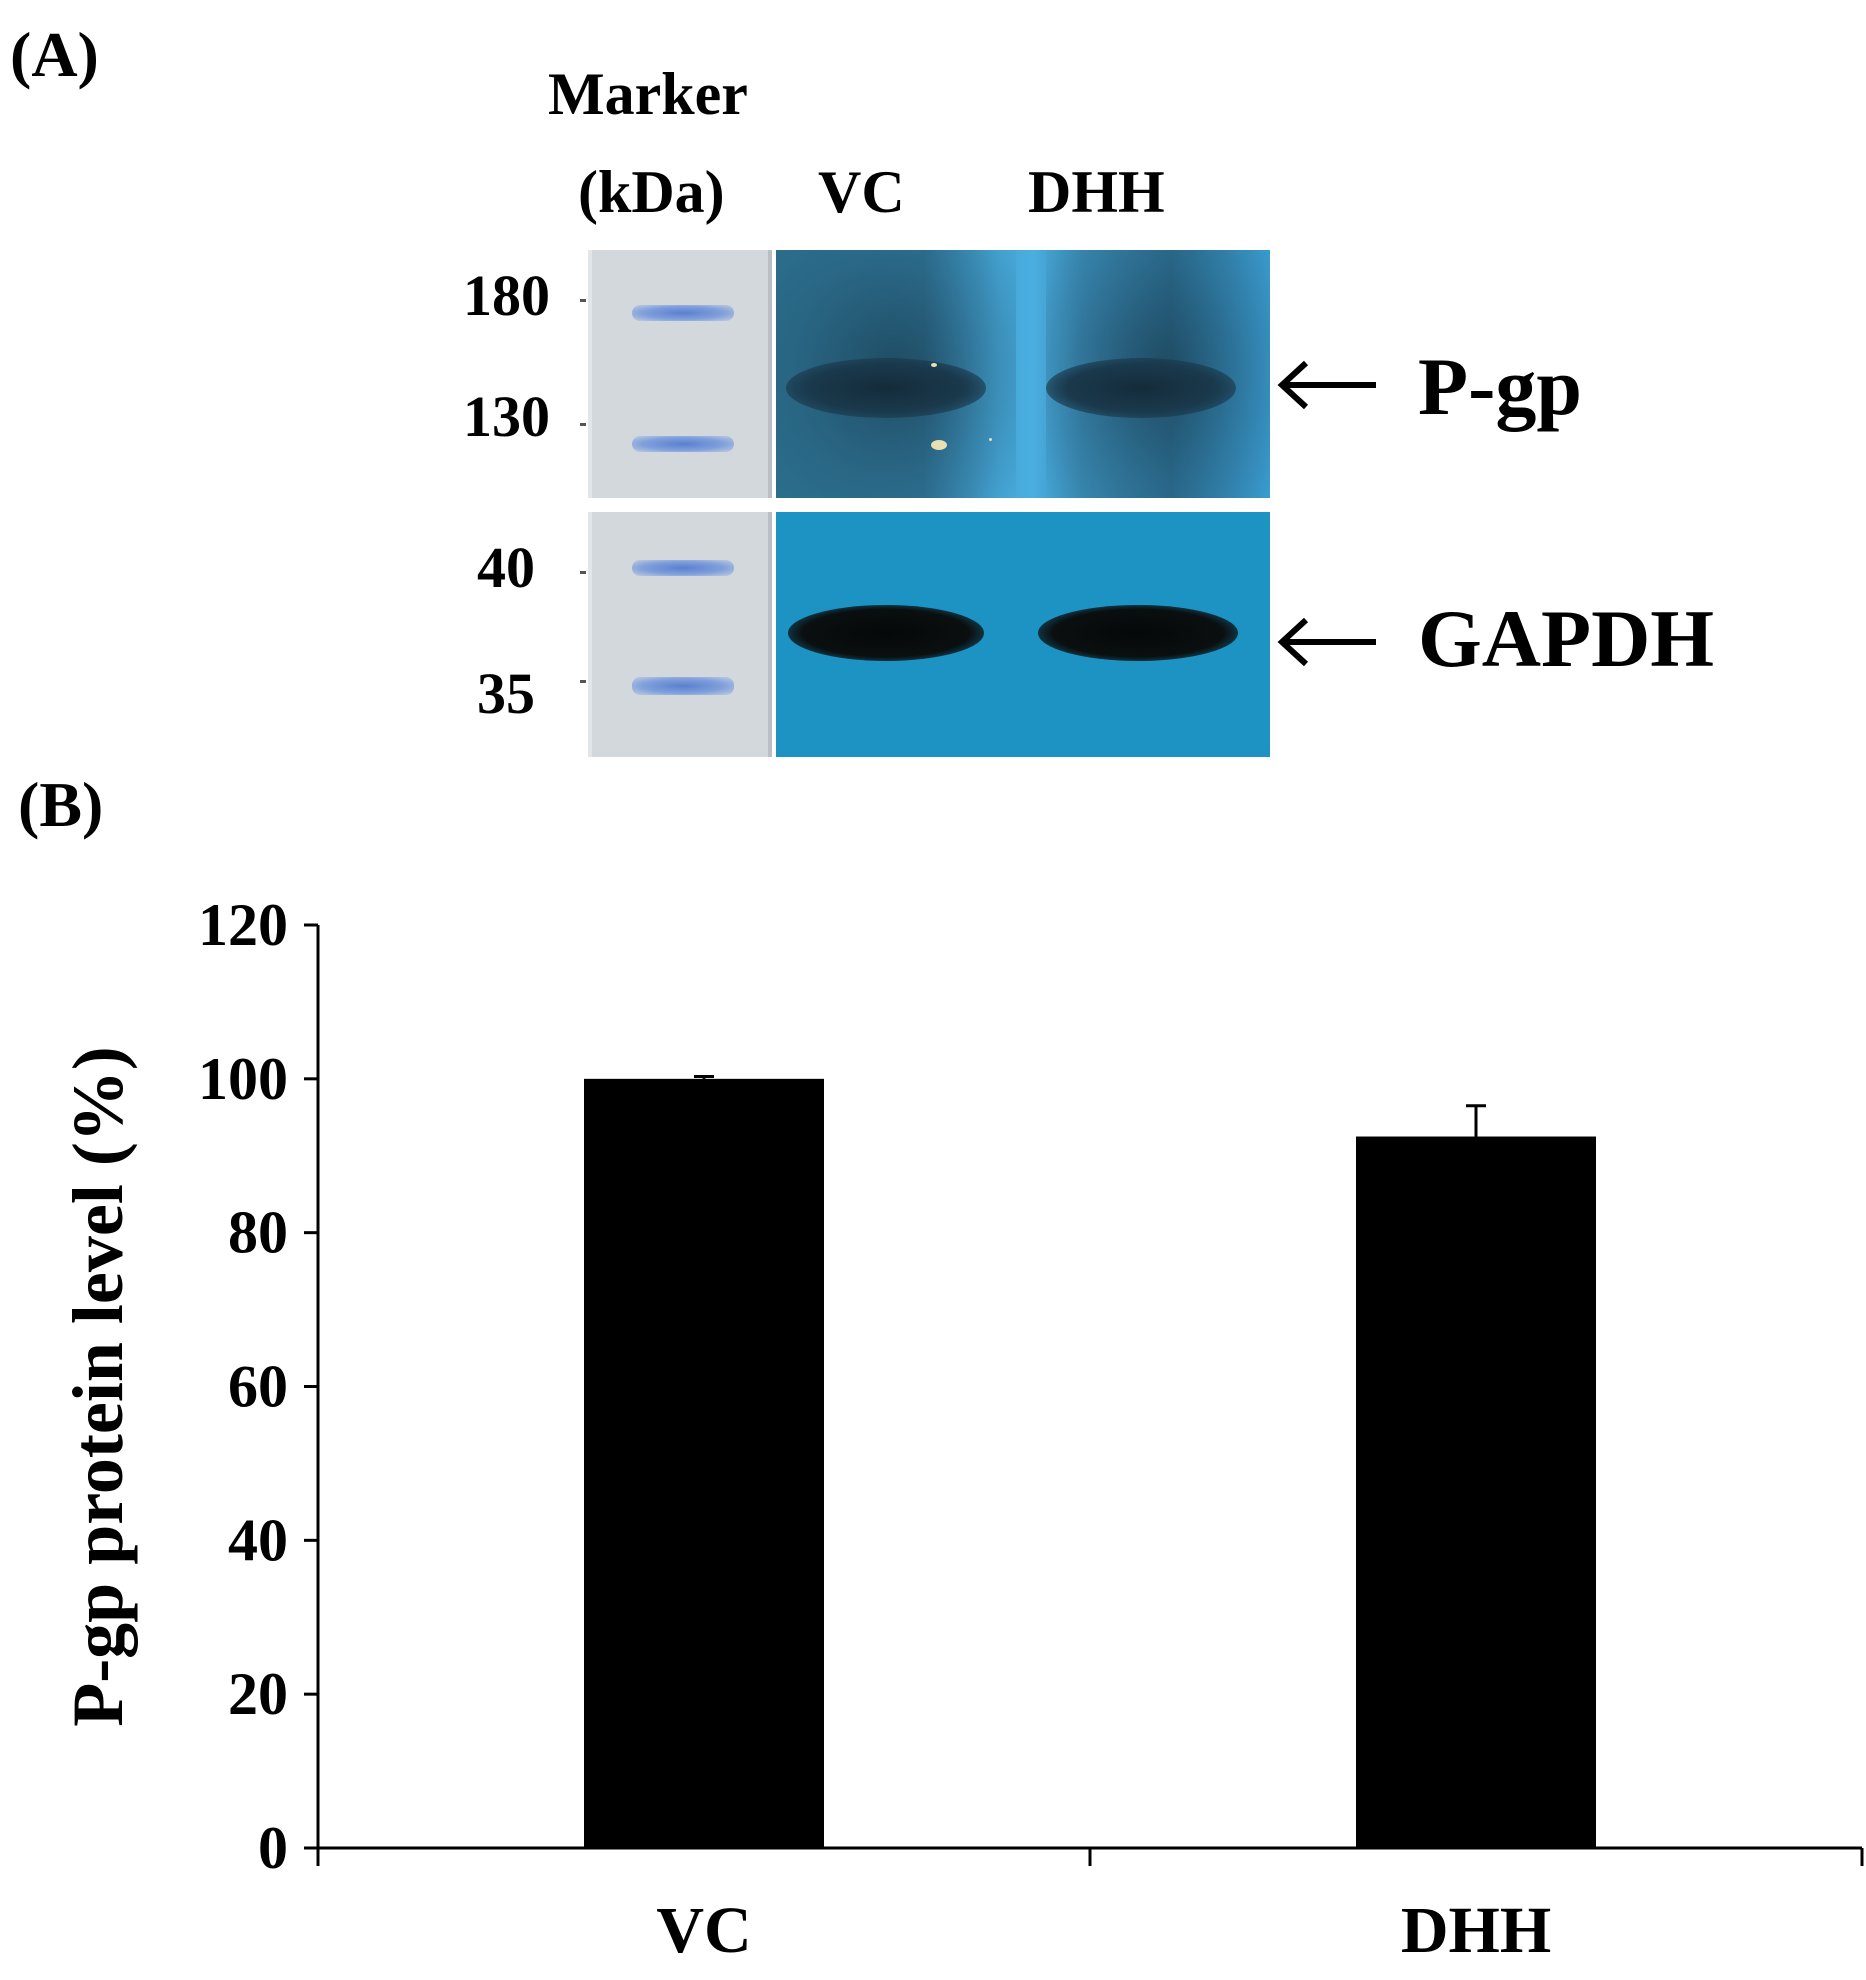  I want to click on marker-lane-bottom, so click(680, 634).